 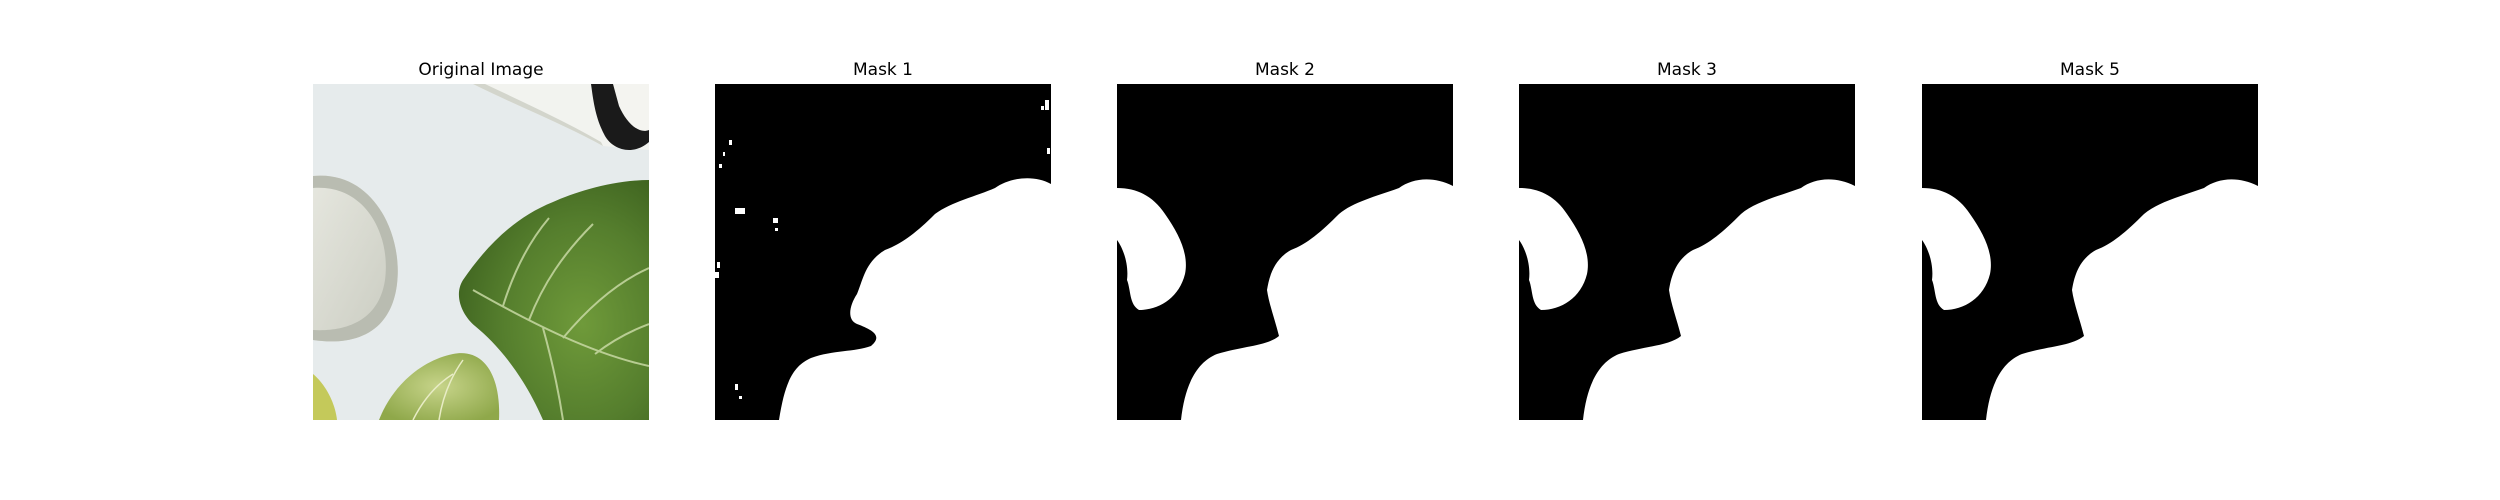 I want to click on mask-1-image, so click(x=883, y=252).